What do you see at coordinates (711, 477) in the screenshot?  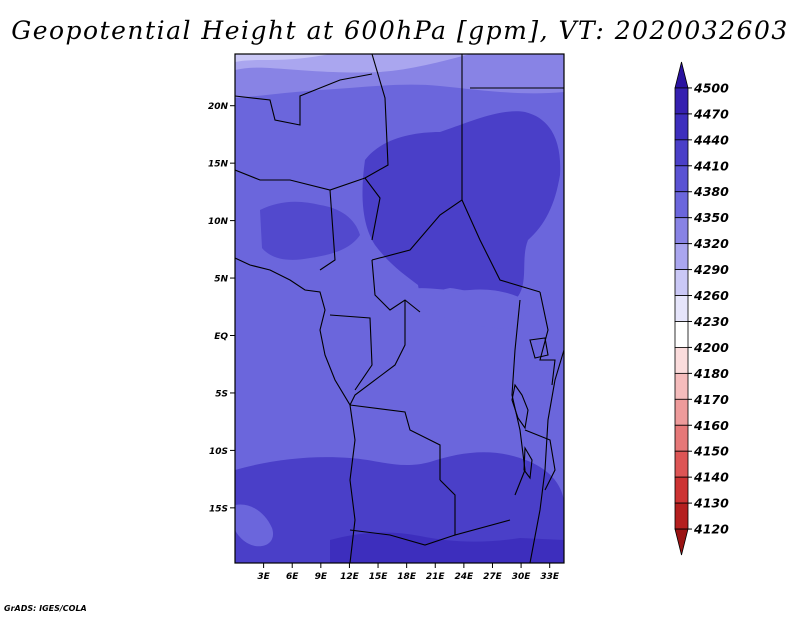 I see `colorbar-label: 4140` at bounding box center [711, 477].